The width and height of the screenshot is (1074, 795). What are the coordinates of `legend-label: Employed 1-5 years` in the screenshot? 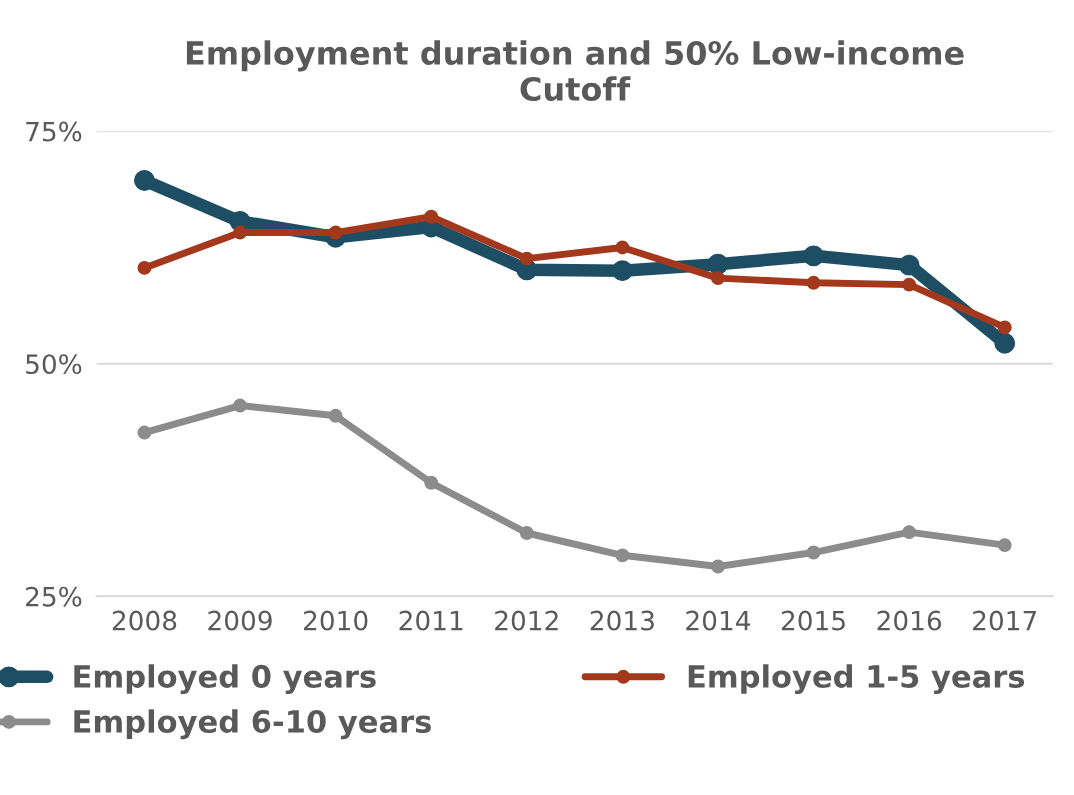 It's located at (856, 679).